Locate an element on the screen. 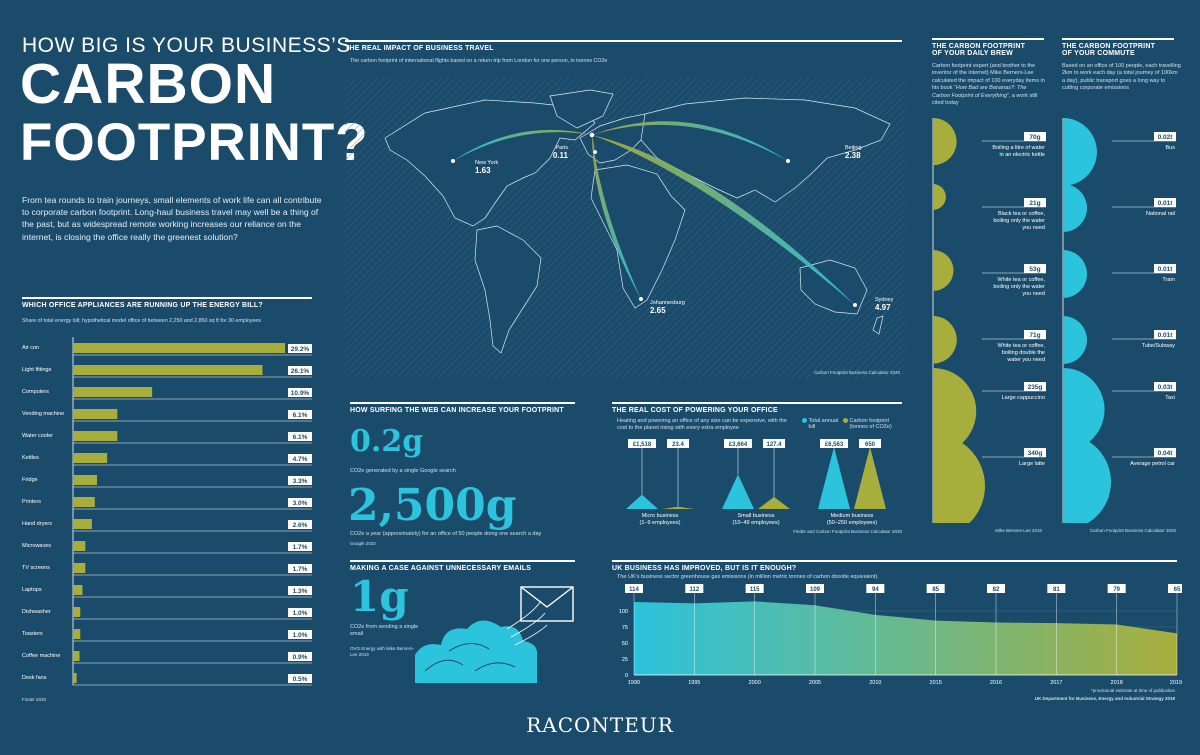  city-marker is located at coordinates (453, 161).